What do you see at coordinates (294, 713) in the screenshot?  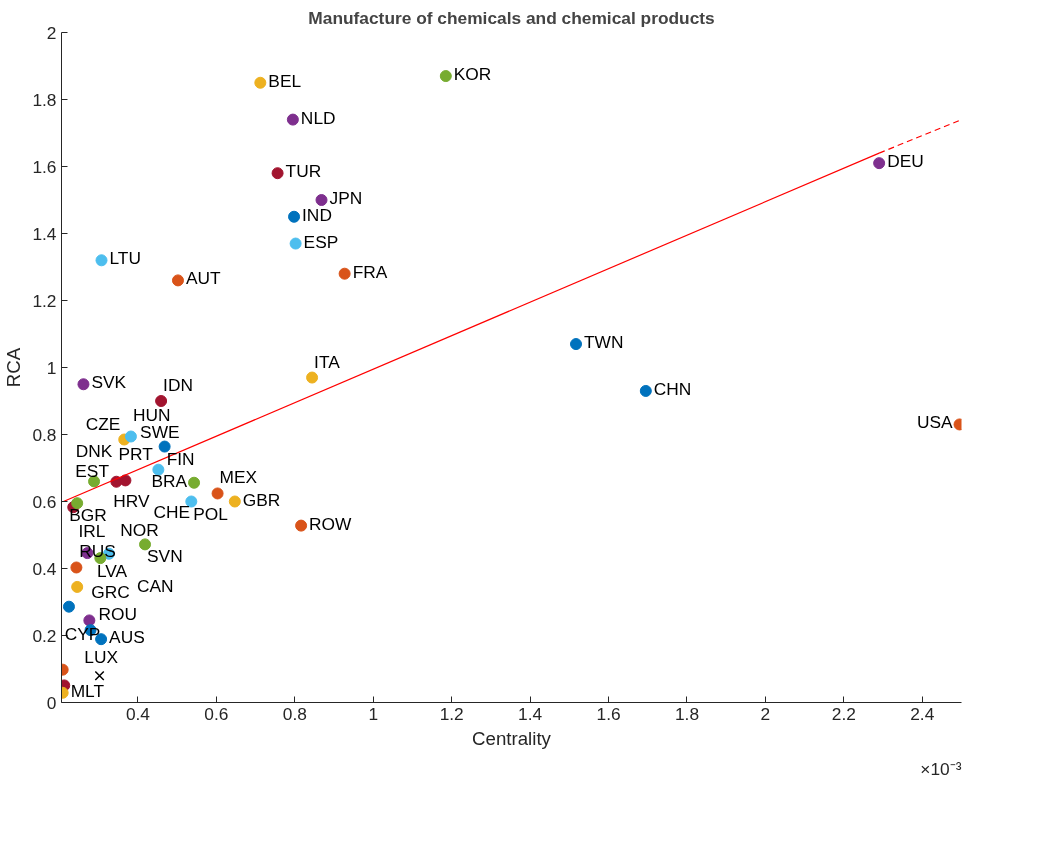 I see `x-tick-label: 0.8` at bounding box center [294, 713].